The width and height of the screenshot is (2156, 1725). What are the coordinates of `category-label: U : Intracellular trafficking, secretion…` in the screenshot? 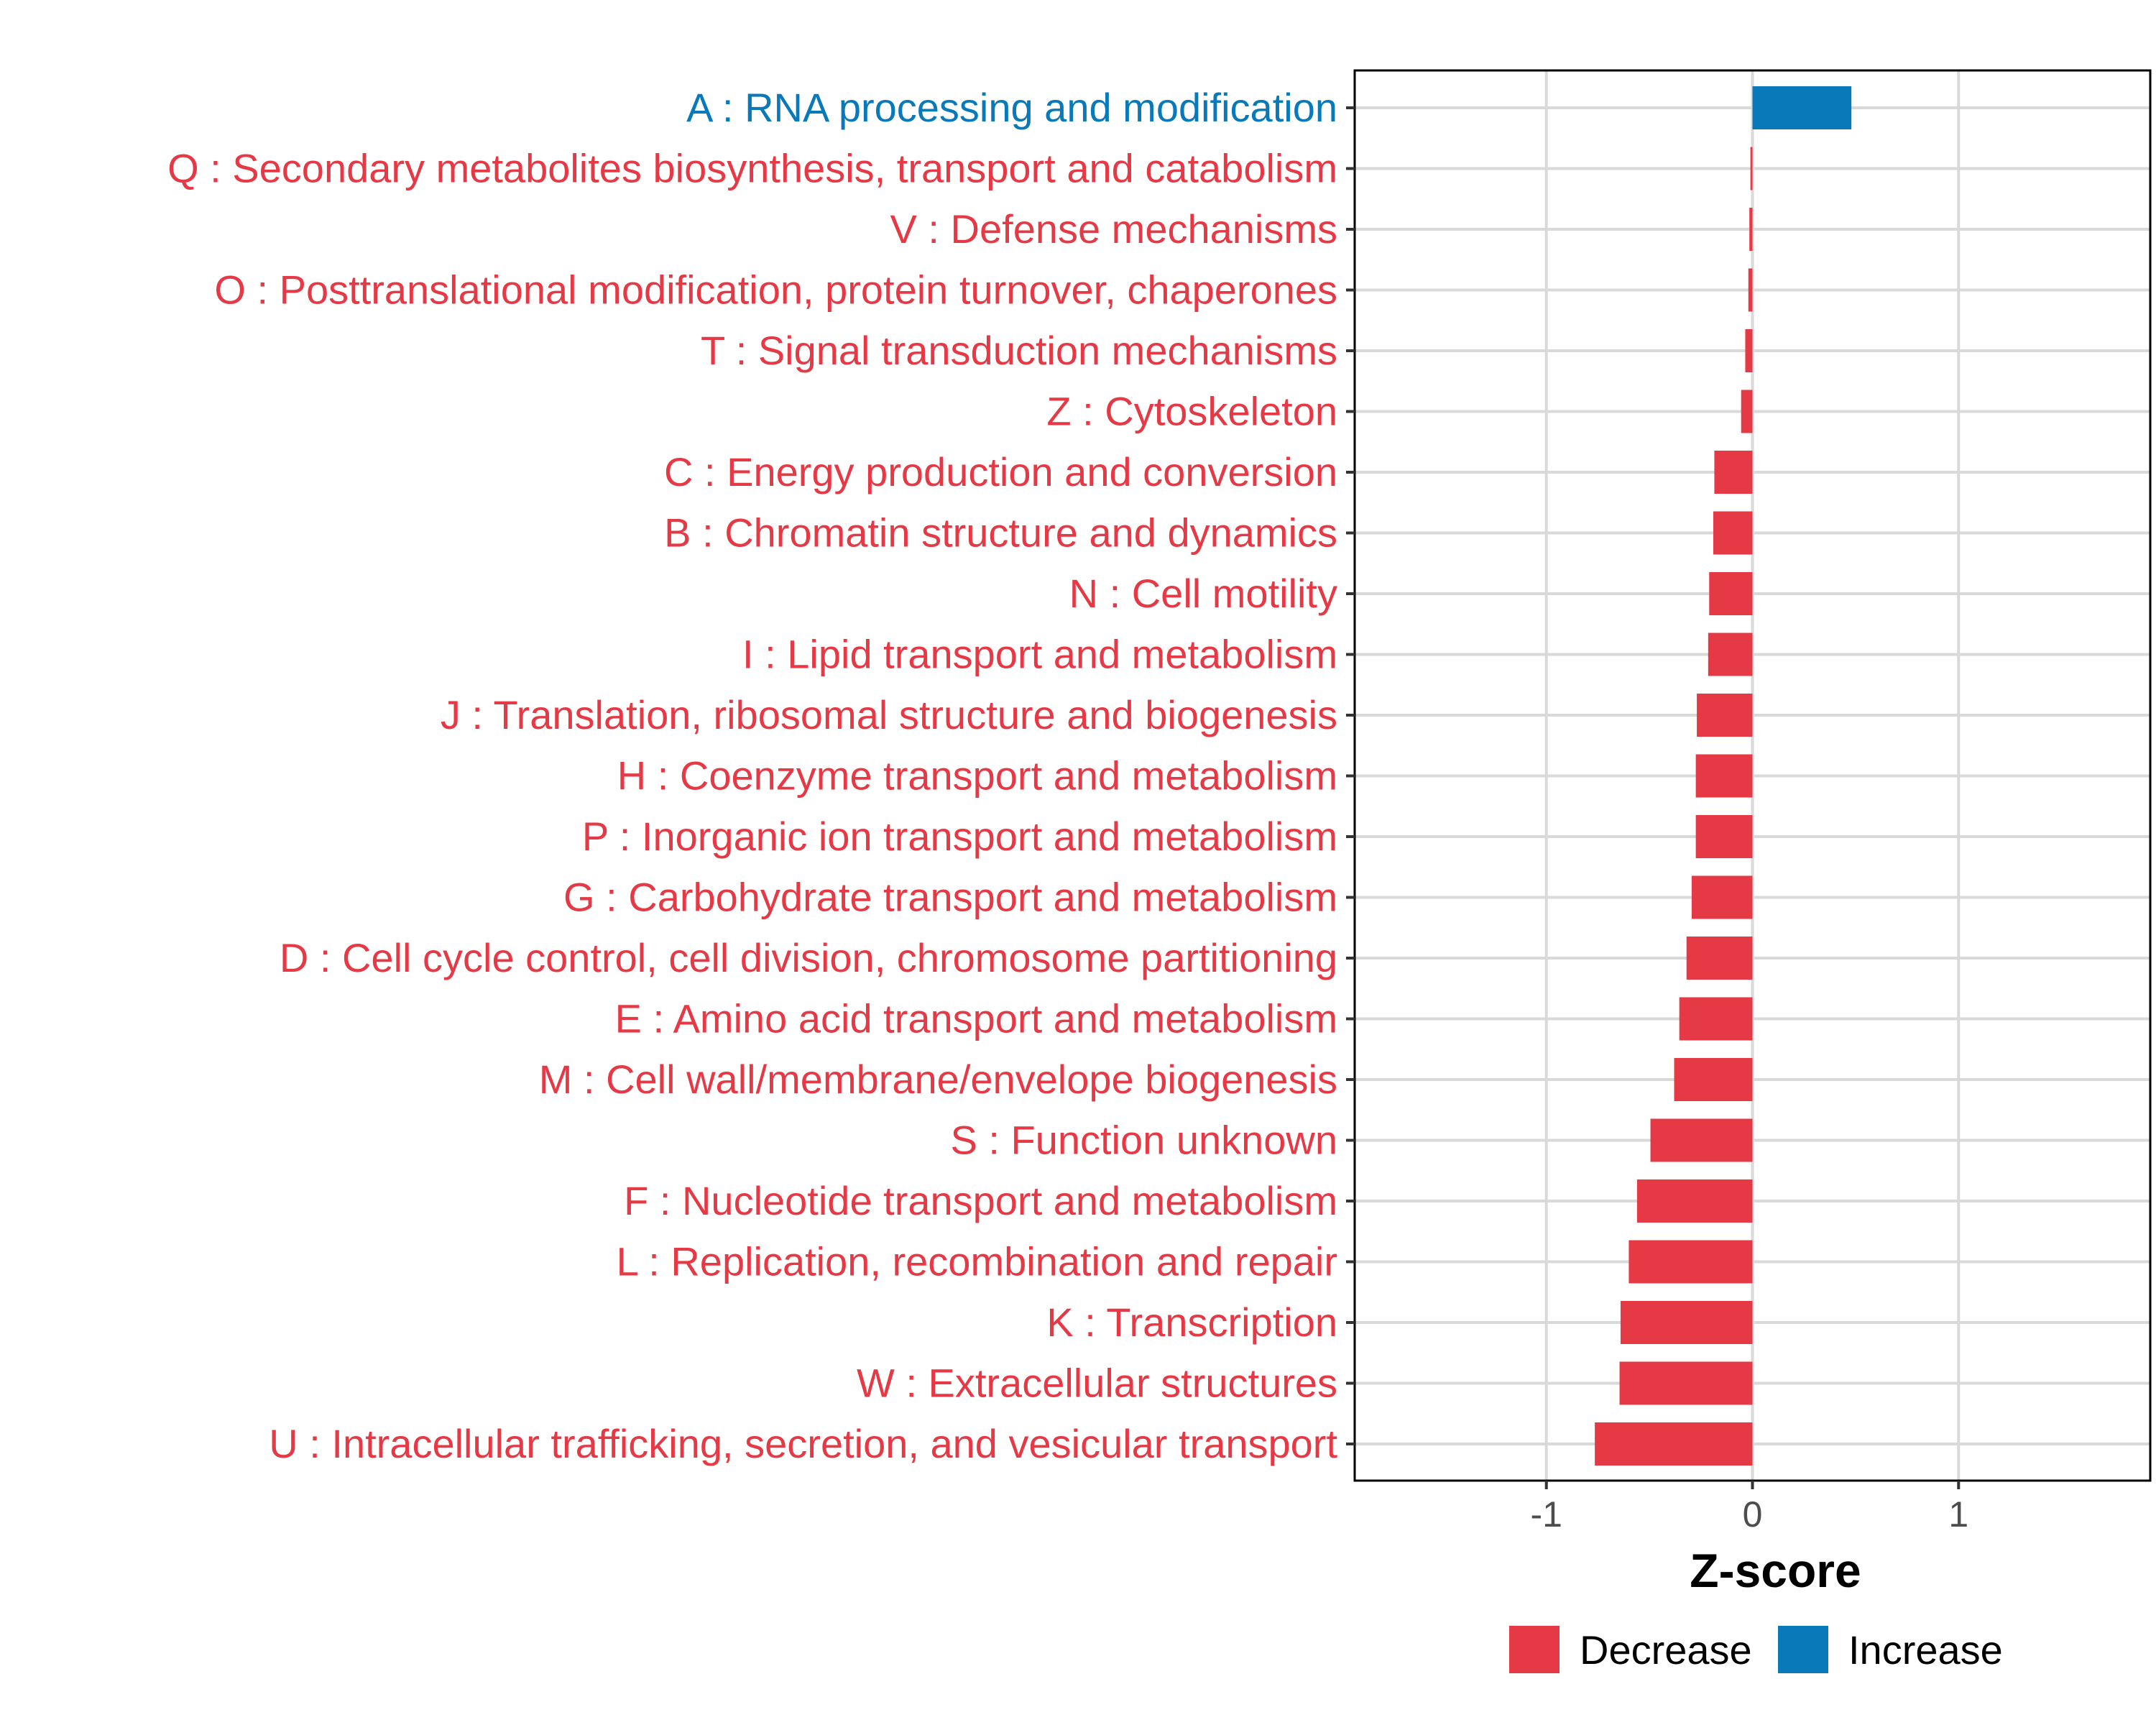 It's located at (803, 1443).